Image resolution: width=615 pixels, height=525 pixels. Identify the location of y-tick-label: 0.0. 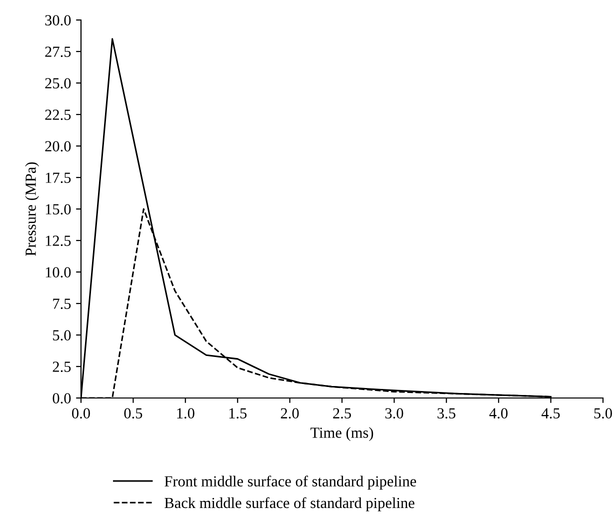
(61, 398).